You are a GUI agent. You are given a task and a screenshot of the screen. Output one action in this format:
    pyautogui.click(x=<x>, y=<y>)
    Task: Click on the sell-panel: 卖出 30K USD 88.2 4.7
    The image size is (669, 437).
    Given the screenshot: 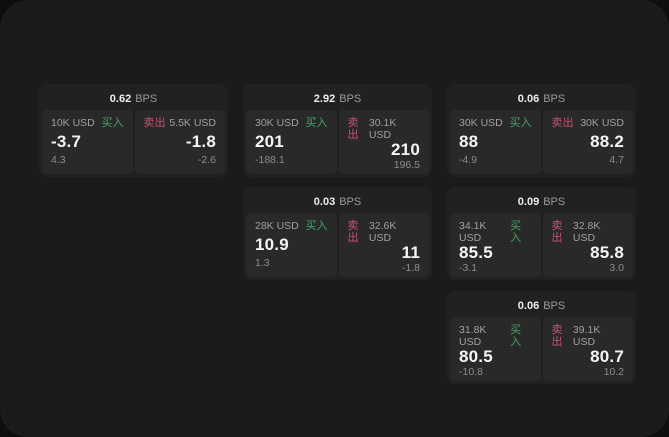 What is the action you would take?
    pyautogui.click(x=587, y=142)
    